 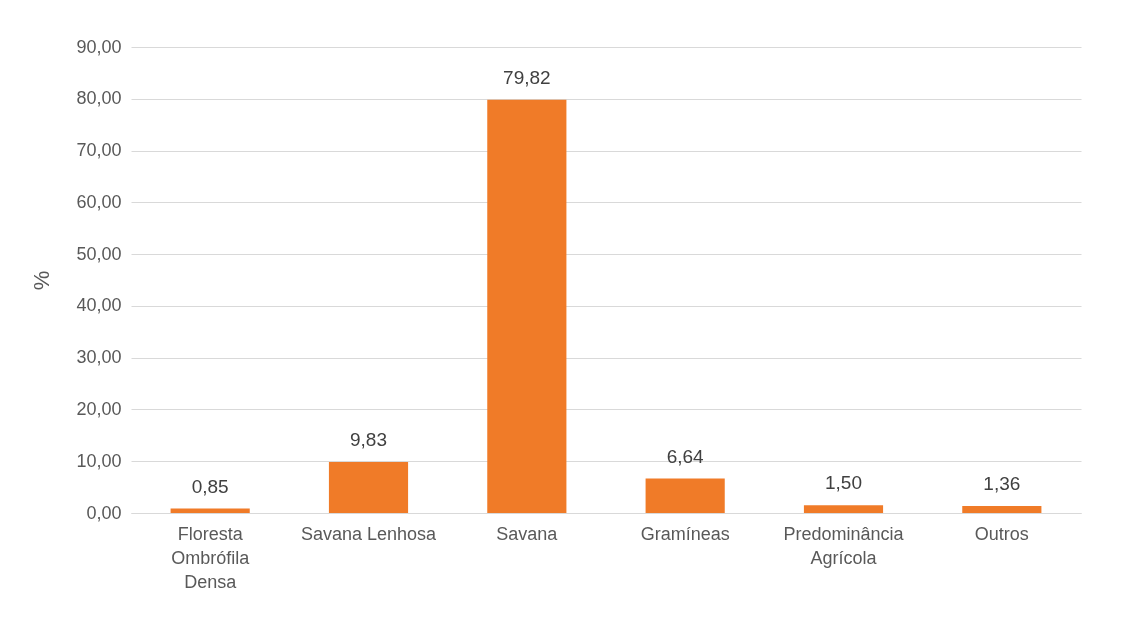 What do you see at coordinates (843, 483) in the screenshot?
I see `data-label: 1,50` at bounding box center [843, 483].